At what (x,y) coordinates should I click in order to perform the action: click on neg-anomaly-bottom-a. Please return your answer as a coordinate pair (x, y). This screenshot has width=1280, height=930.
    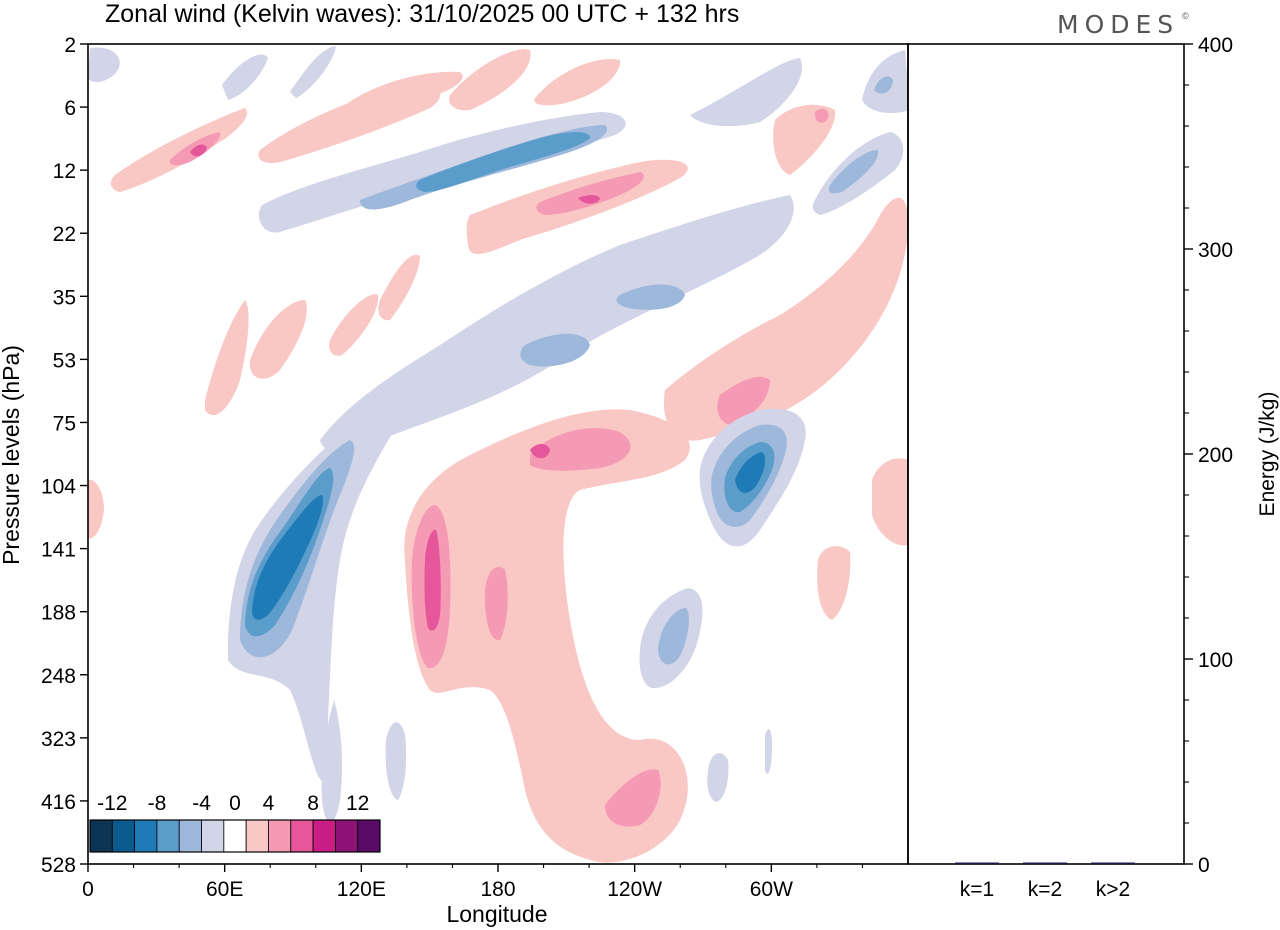
    Looking at the image, I should click on (718, 777).